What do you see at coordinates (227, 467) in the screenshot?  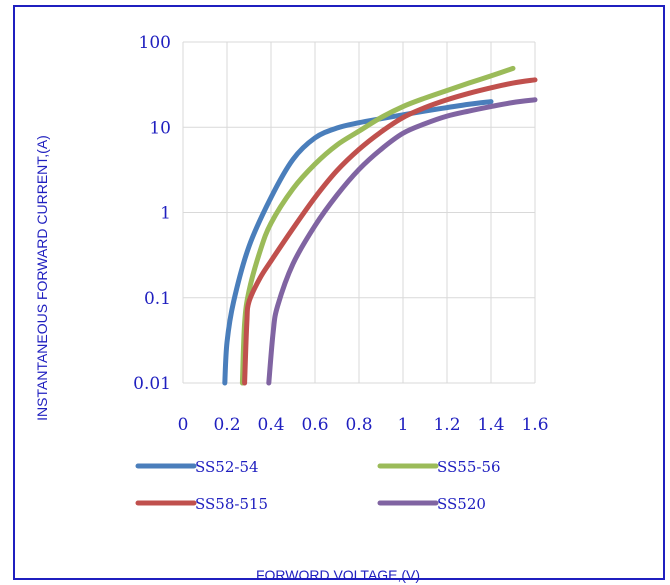 I see `legend-label: SS52-54` at bounding box center [227, 467].